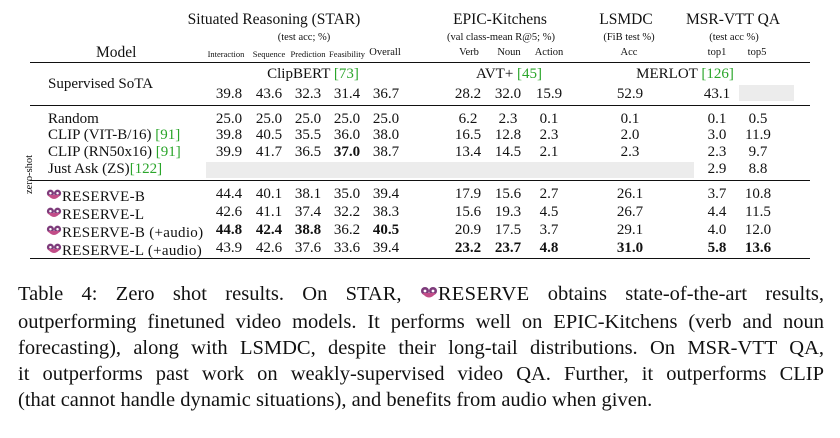 The width and height of the screenshot is (840, 438). Describe the element at coordinates (450, 170) in the screenshot. I see `just-ask-empty-cells` at that location.